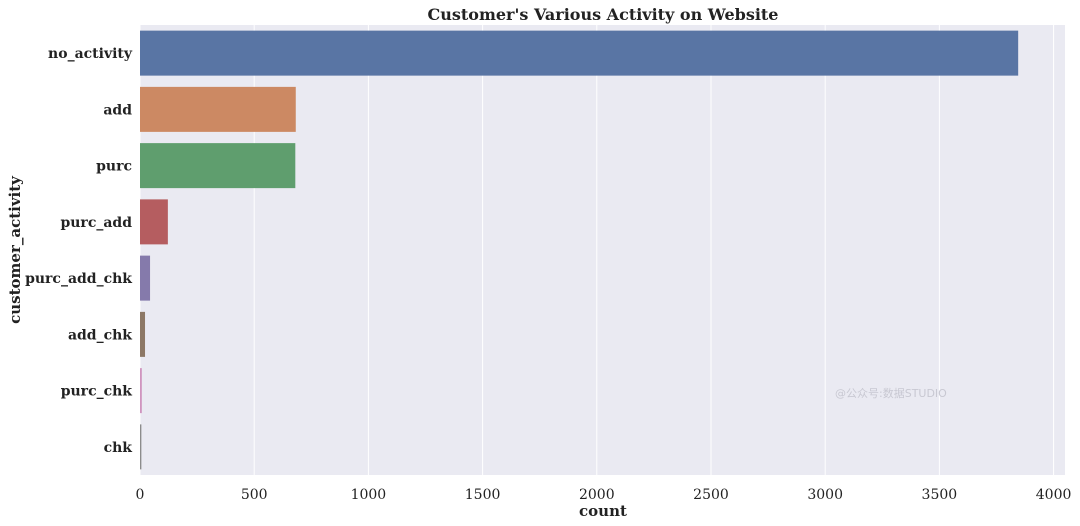 This screenshot has width=1080, height=526. I want to click on y-tick-label: purc_add, so click(96, 223).